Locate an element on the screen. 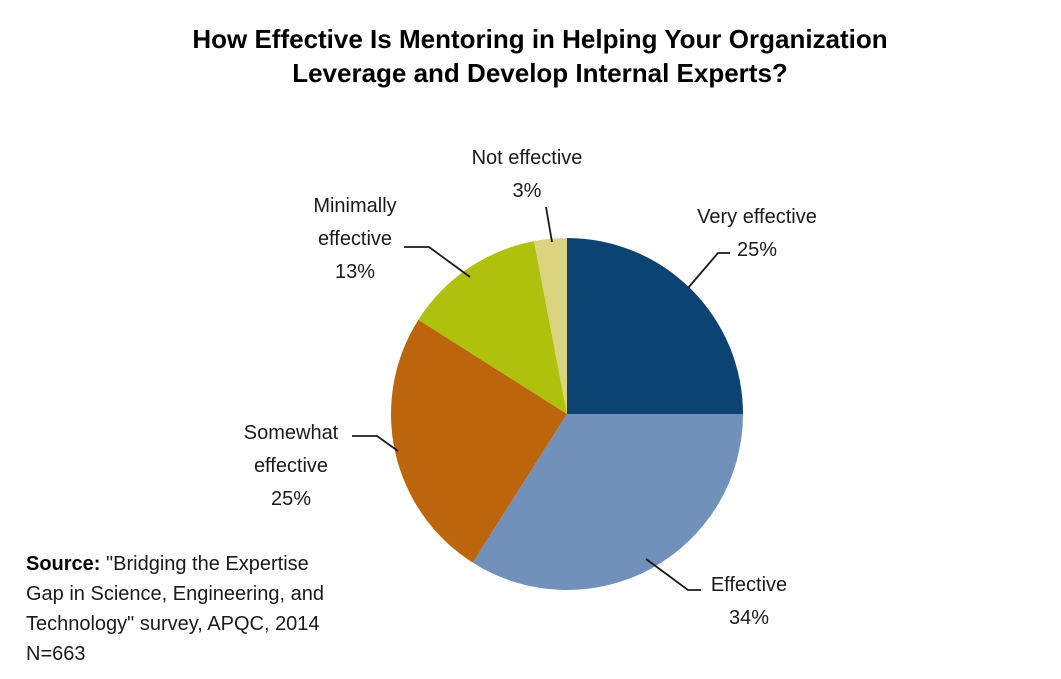  leader-line-very-effective is located at coordinates (708, 270).